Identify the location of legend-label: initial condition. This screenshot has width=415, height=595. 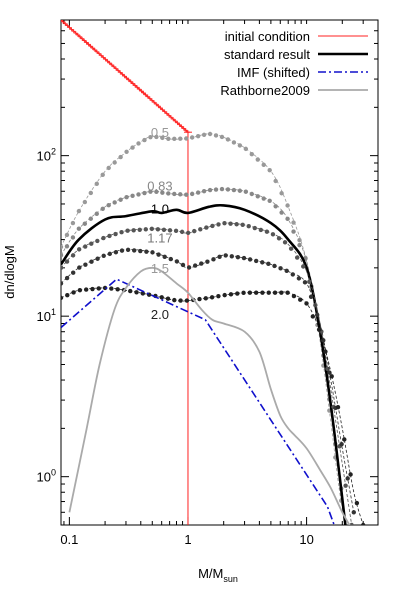
(267, 36).